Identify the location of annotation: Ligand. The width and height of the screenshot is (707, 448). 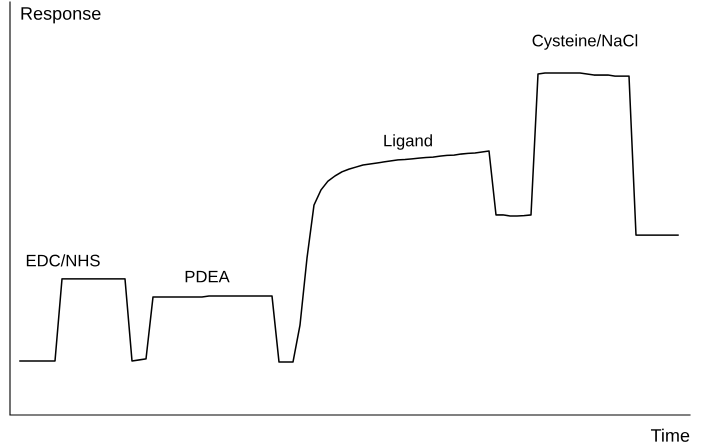
(408, 142).